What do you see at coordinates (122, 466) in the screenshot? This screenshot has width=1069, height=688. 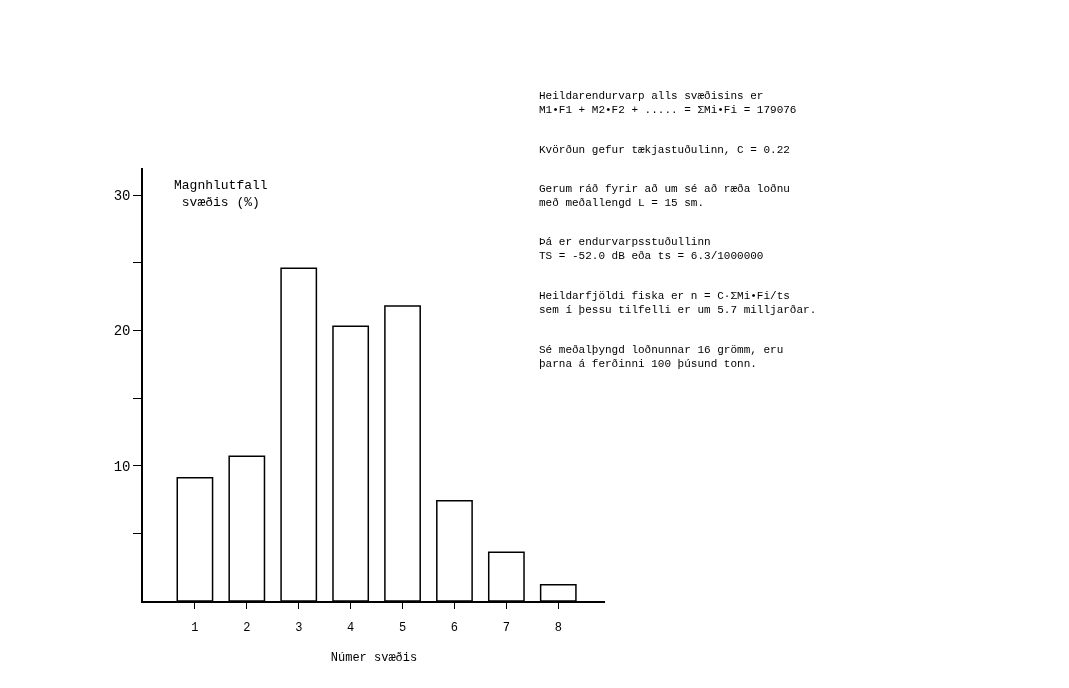 I see `y-tick-label: 10` at bounding box center [122, 466].